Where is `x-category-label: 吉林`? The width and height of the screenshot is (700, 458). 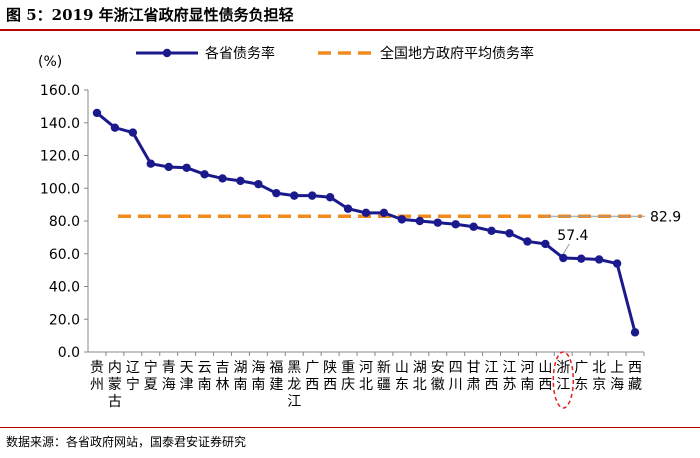
x-category-label: 吉林 is located at coordinates (223, 376).